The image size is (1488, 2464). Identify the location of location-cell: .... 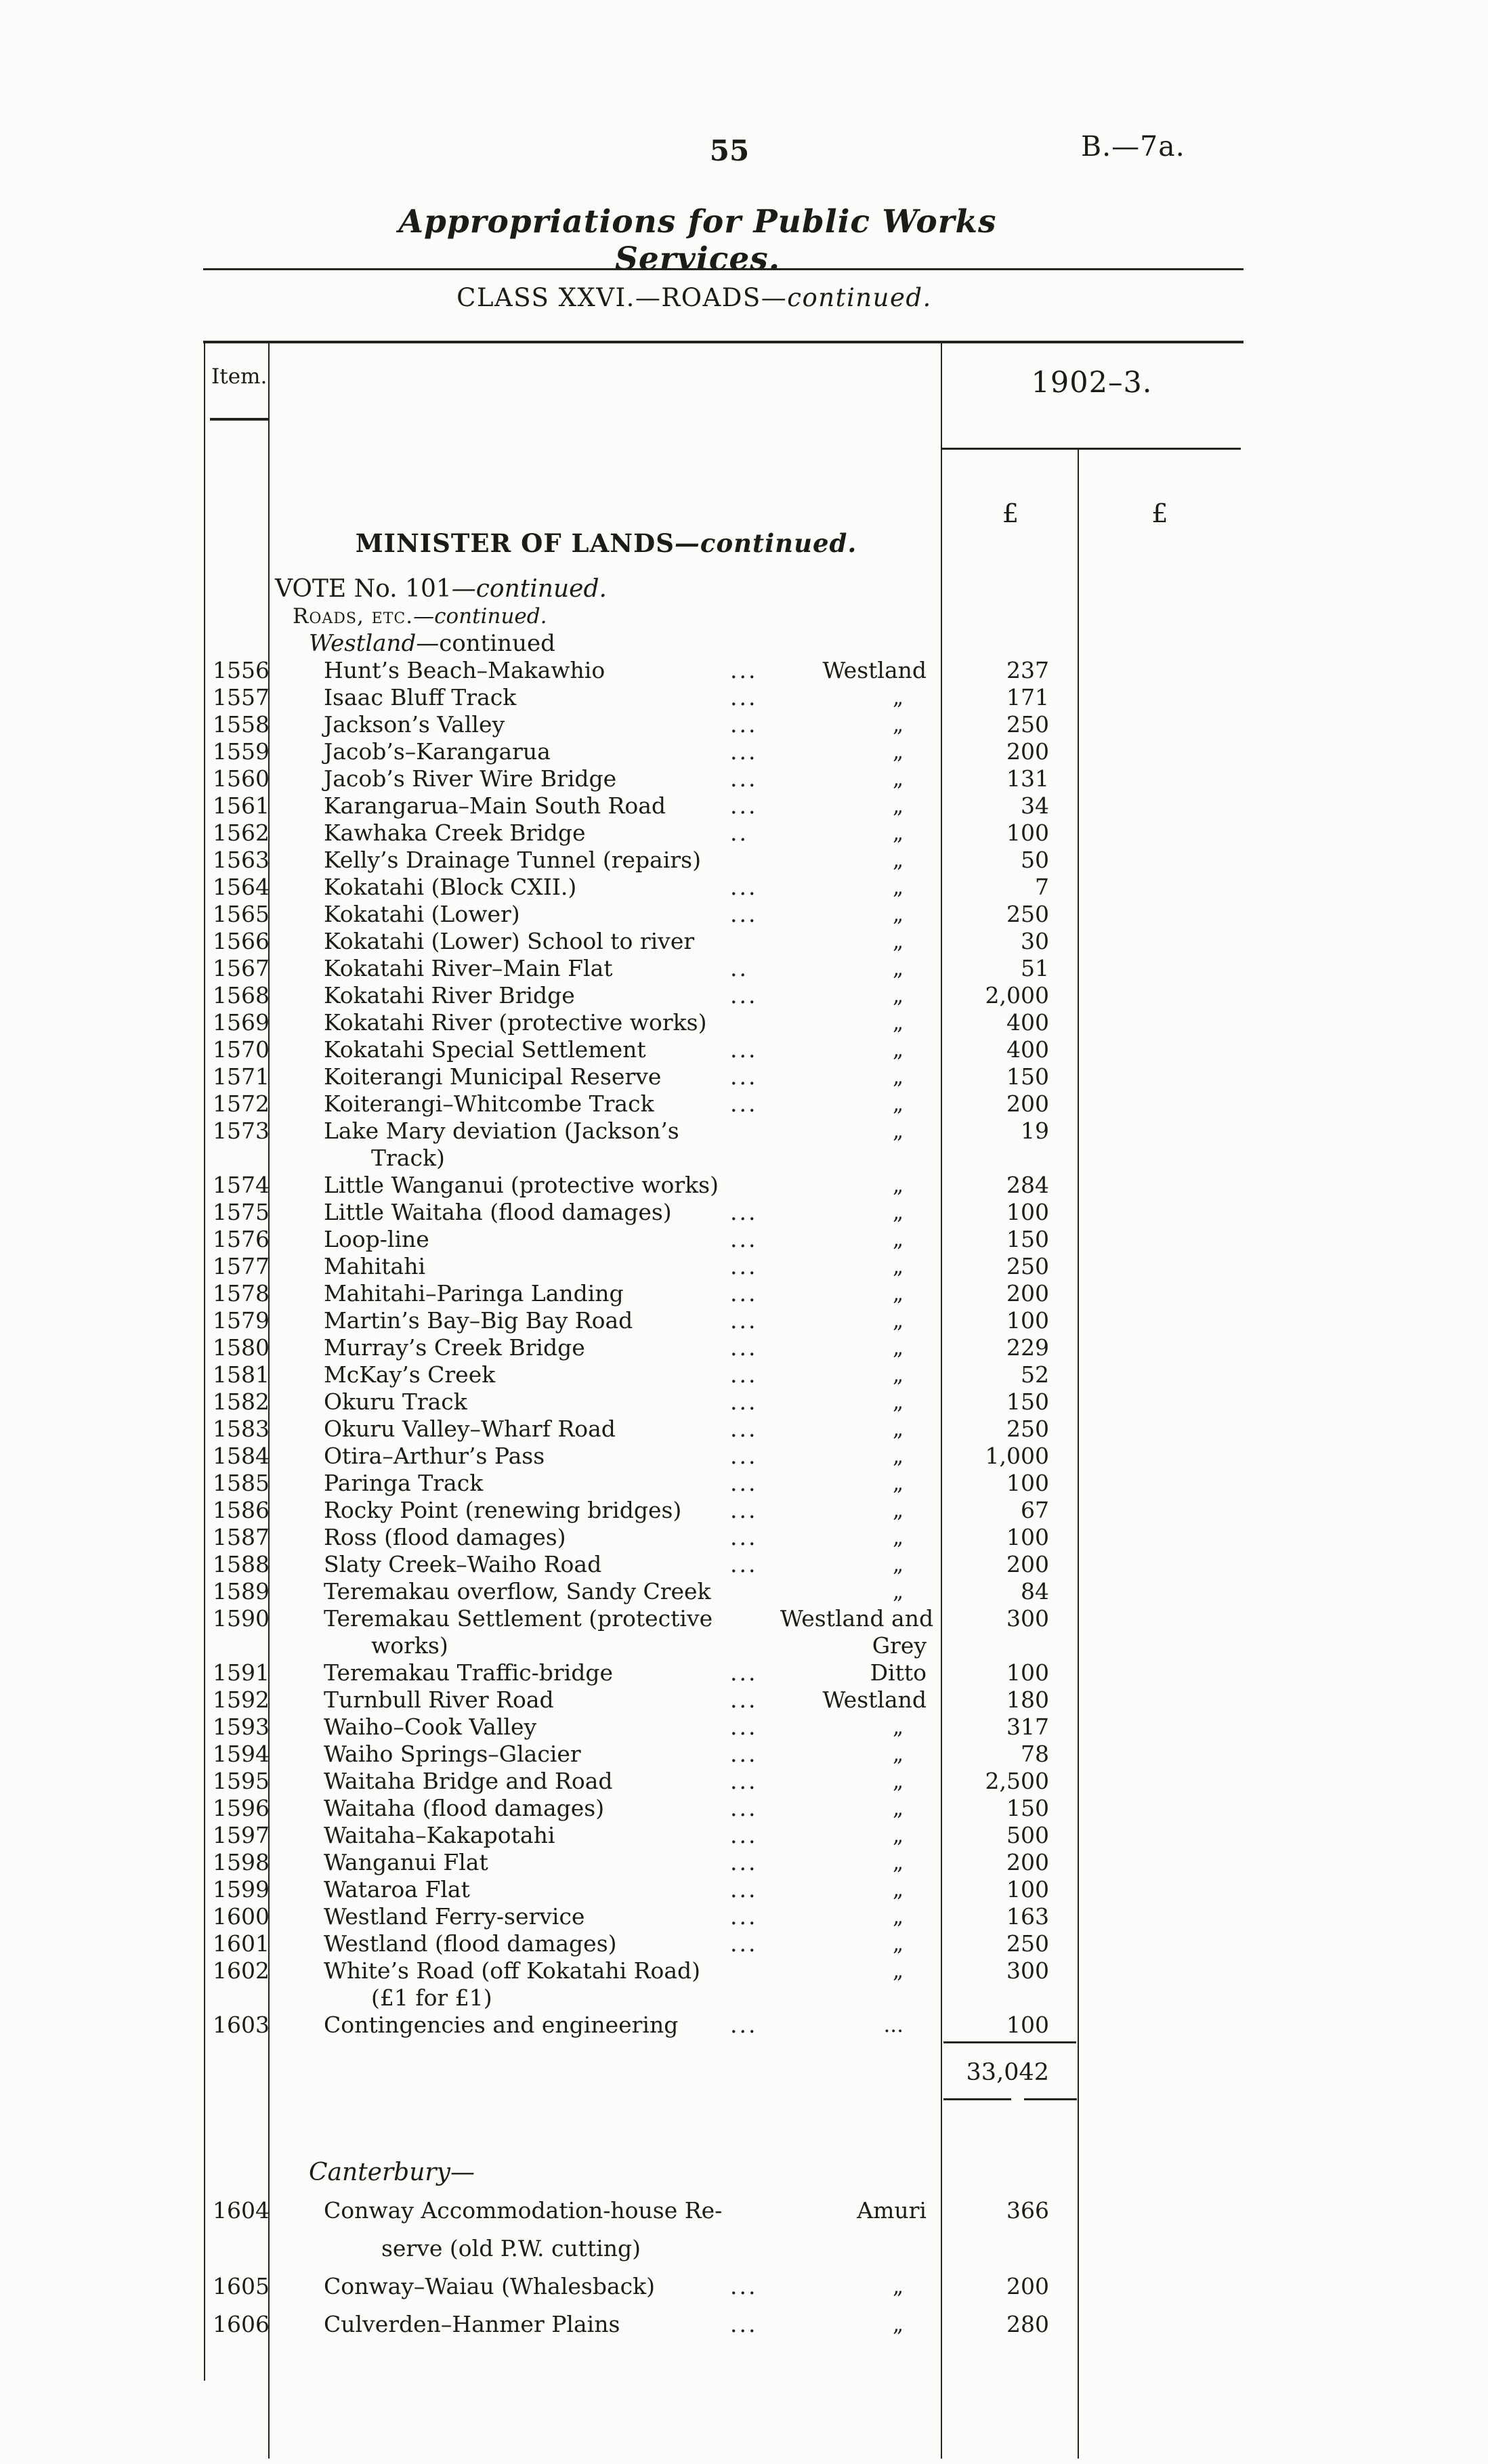
(893, 2025).